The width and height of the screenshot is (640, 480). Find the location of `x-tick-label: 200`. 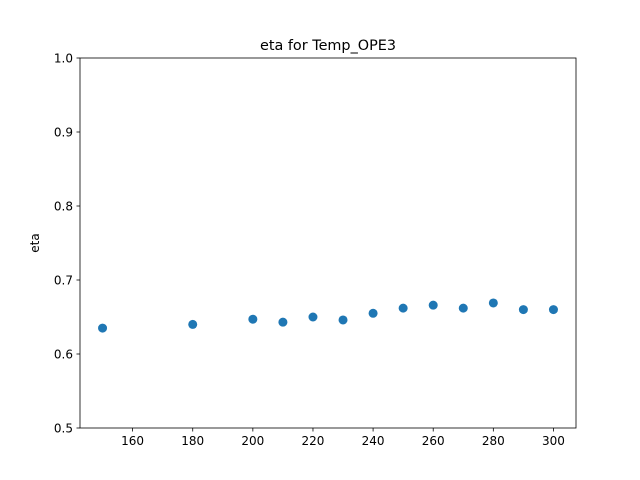

x-tick-label: 200 is located at coordinates (252, 441).